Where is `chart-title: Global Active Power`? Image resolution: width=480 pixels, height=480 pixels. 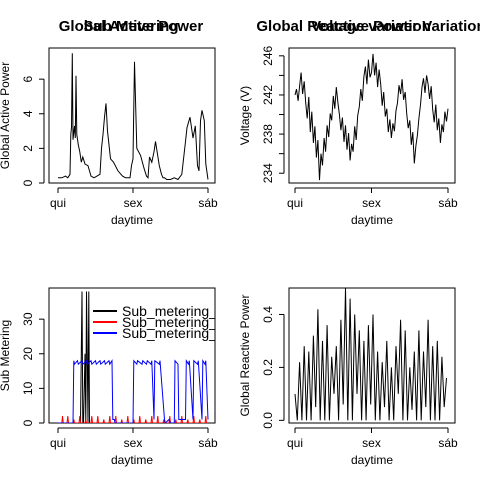 chart-title: Global Active Power is located at coordinates (131, 26).